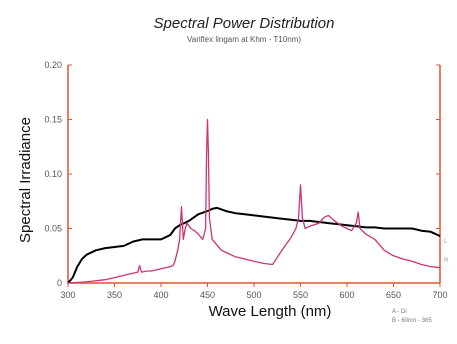 The image size is (457, 344). What do you see at coordinates (446, 261) in the screenshot?
I see `end-label-lower: R` at bounding box center [446, 261].